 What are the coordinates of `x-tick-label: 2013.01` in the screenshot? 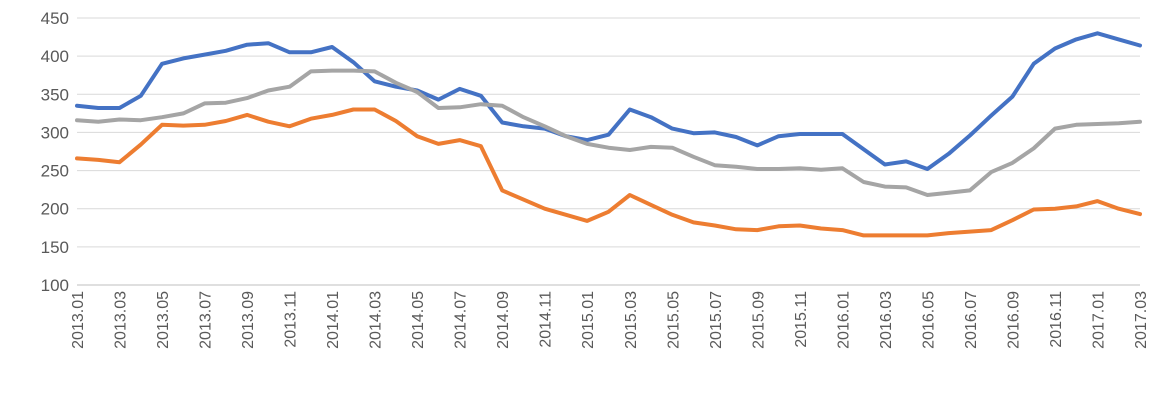 It's located at (78, 320).